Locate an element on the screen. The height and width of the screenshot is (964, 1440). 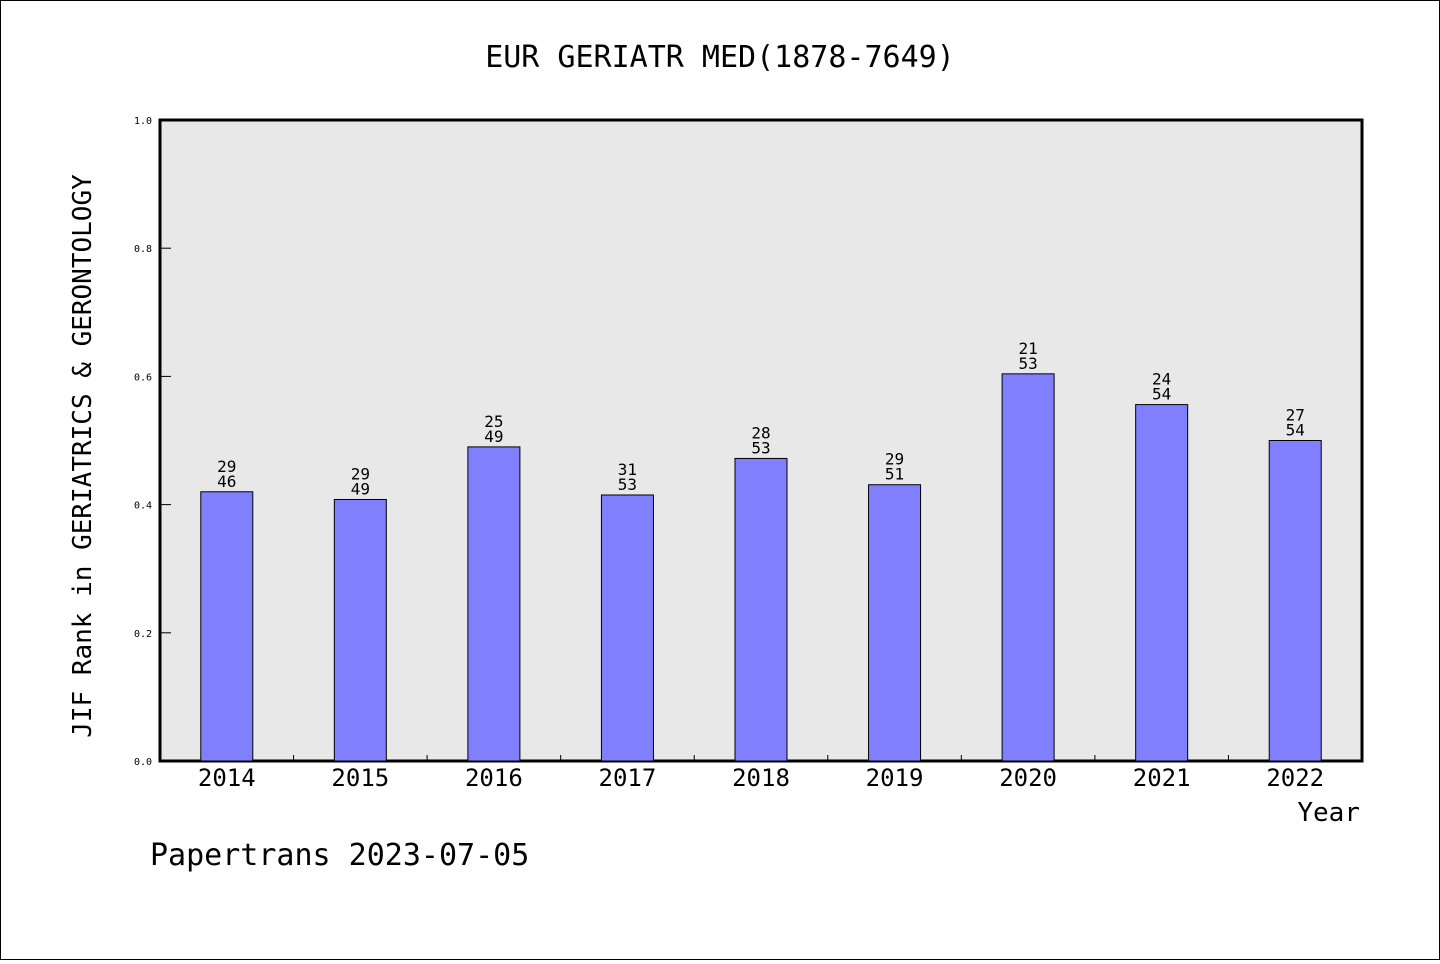
y-tick-label: 0.2 is located at coordinates (143, 634).